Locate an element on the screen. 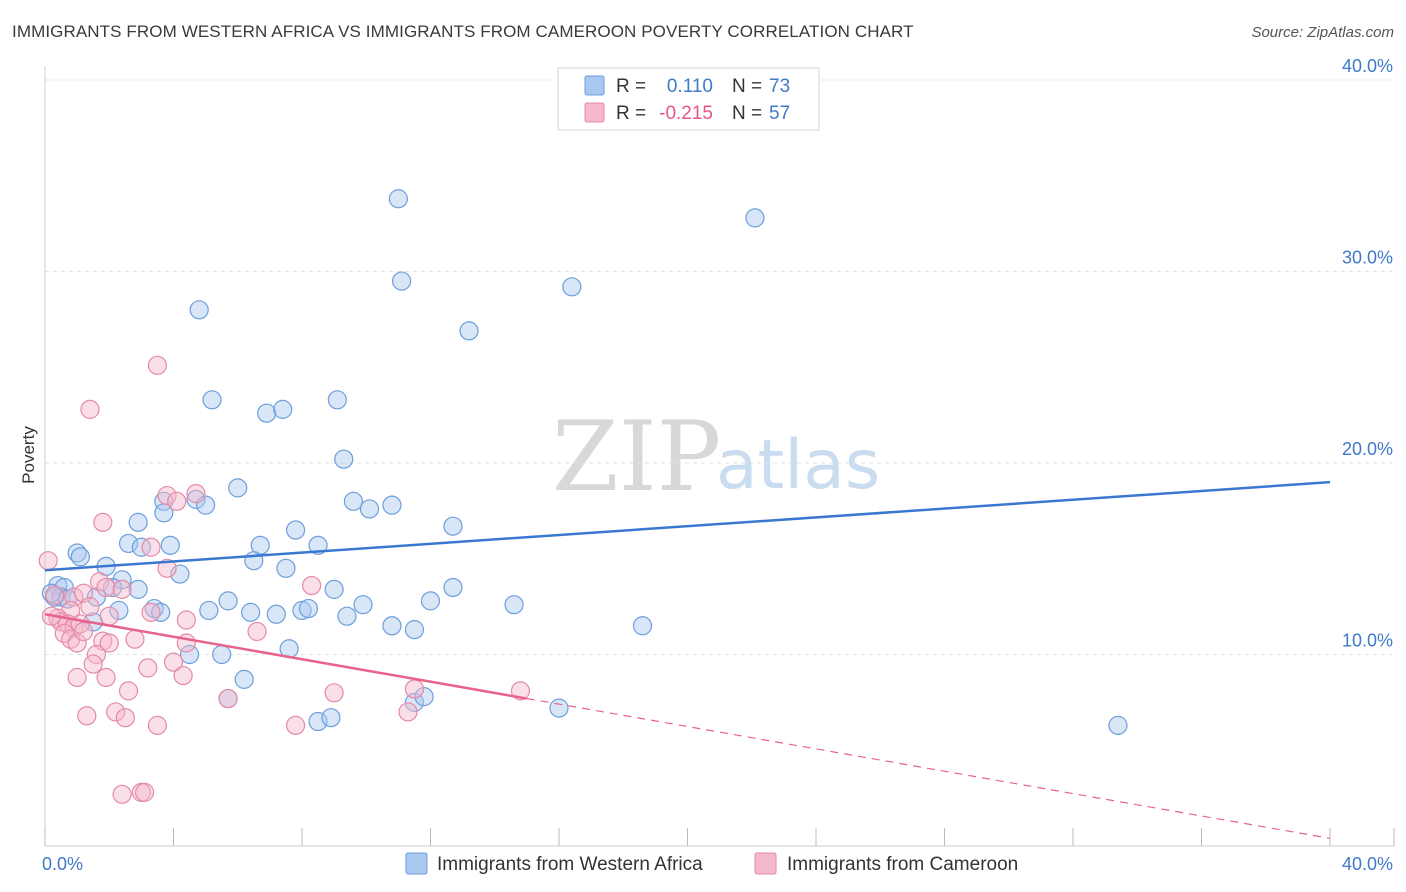 The image size is (1406, 892). legend-r-label-pink: R = is located at coordinates (631, 113).